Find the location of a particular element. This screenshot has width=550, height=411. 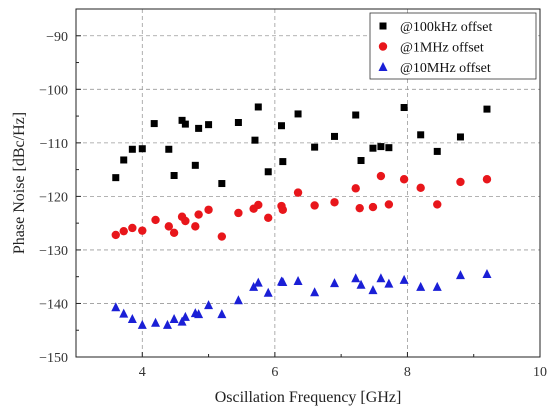

y-tick-label: −140 is located at coordinates (53, 304).